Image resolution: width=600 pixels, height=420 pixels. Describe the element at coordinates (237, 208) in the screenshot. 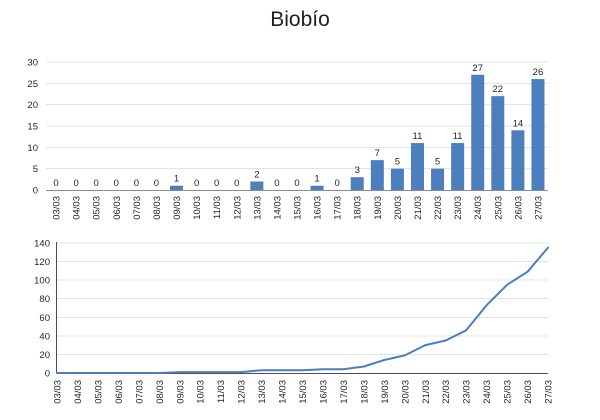

I see `x-tick-label: 12/03` at that location.